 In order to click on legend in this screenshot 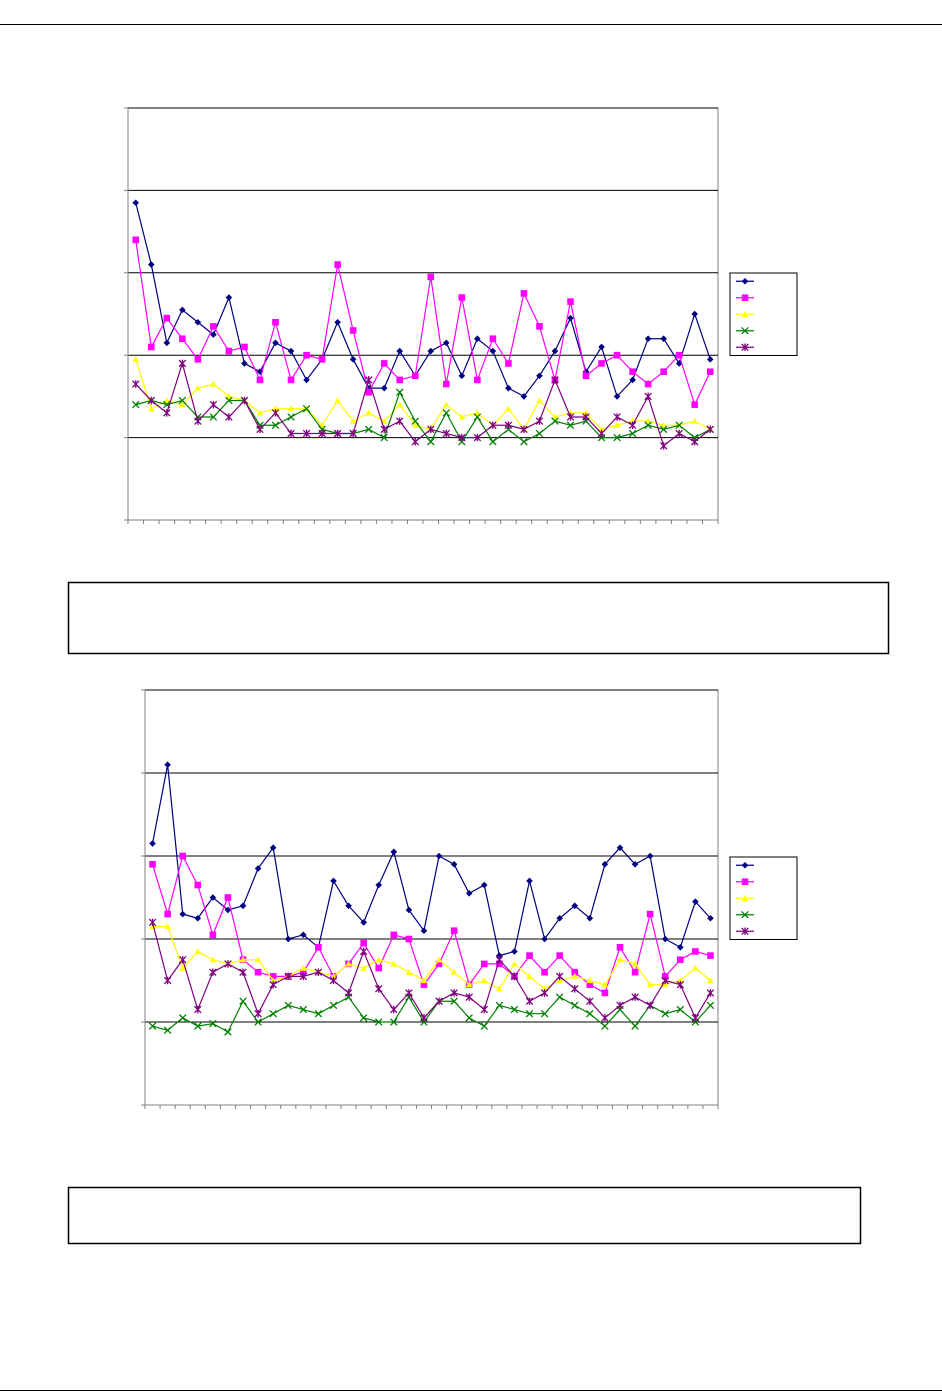, I will do `click(763, 898)`.